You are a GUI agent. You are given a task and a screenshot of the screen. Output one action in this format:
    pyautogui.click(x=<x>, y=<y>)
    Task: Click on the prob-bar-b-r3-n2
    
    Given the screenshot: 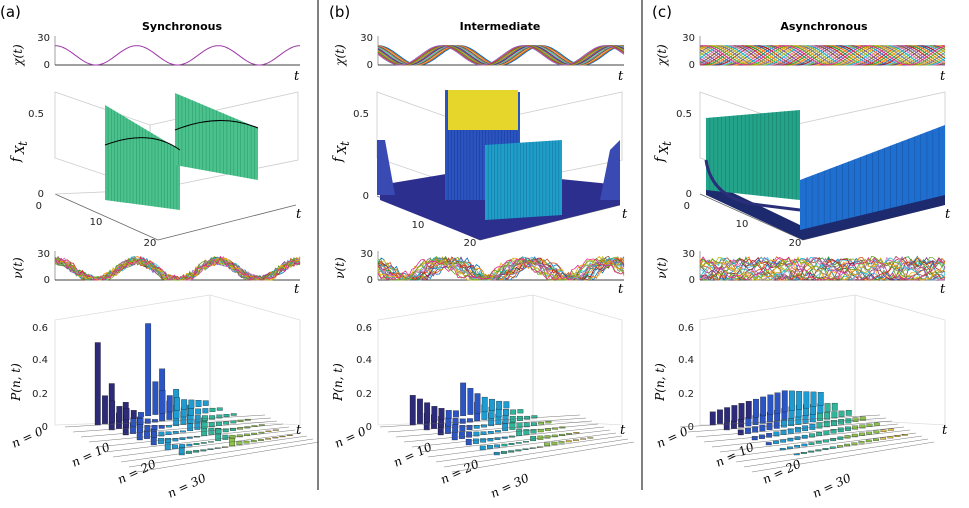 What is the action you would take?
    pyautogui.click(x=469, y=434)
    